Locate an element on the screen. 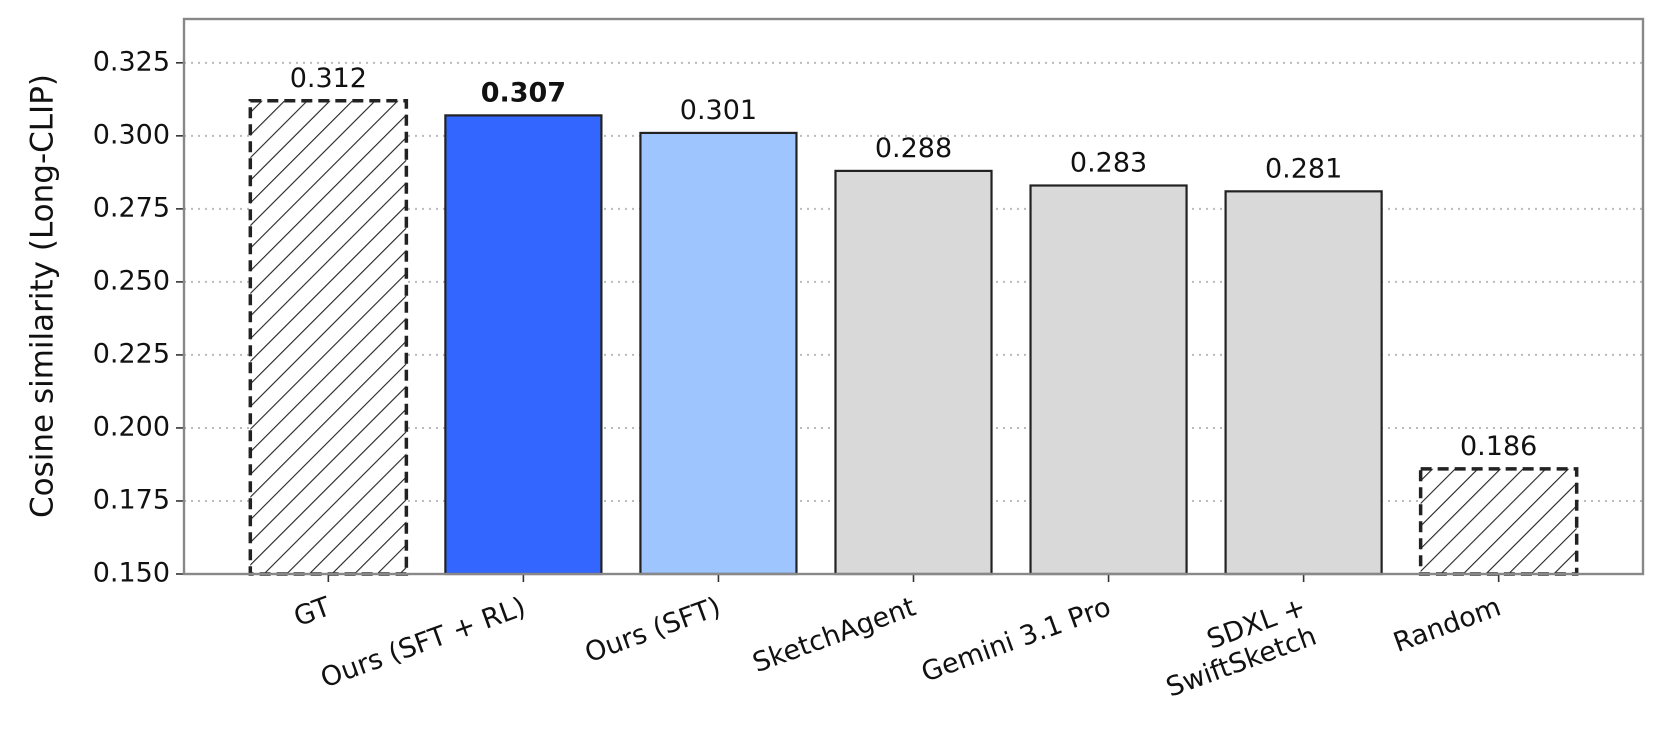 This screenshot has height=754, width=1664. x-tick-label: GT is located at coordinates (312, 612).